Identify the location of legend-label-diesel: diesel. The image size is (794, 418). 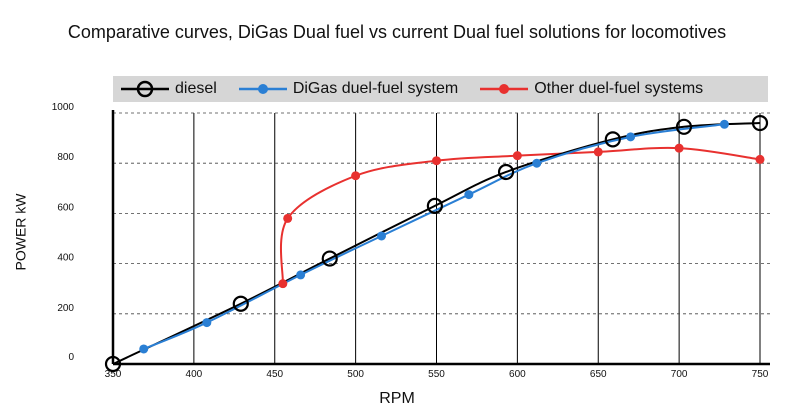
(196, 88).